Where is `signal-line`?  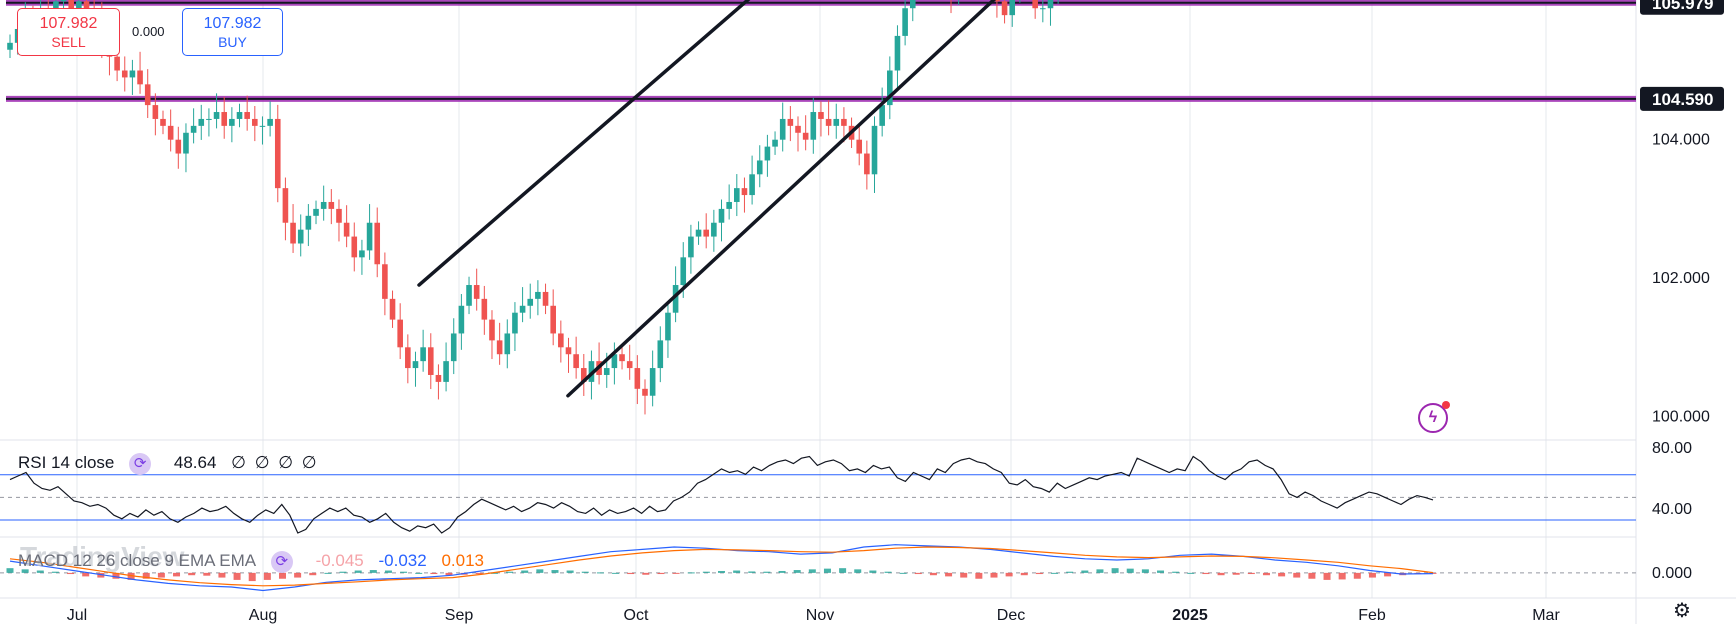
signal-line is located at coordinates (721, 566).